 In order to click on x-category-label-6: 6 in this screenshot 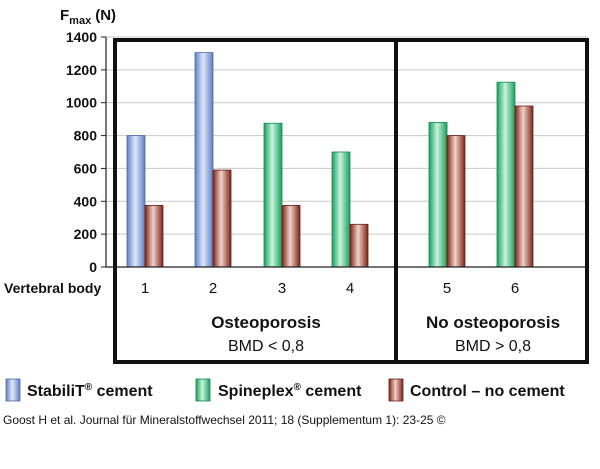, I will do `click(515, 288)`.